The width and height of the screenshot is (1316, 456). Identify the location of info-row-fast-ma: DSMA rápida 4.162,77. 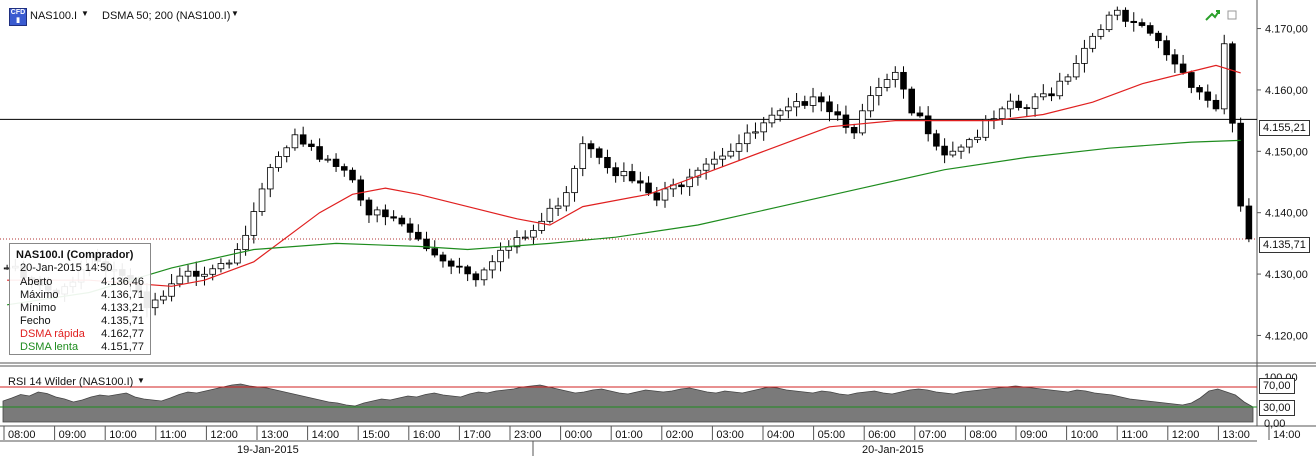
(82, 334).